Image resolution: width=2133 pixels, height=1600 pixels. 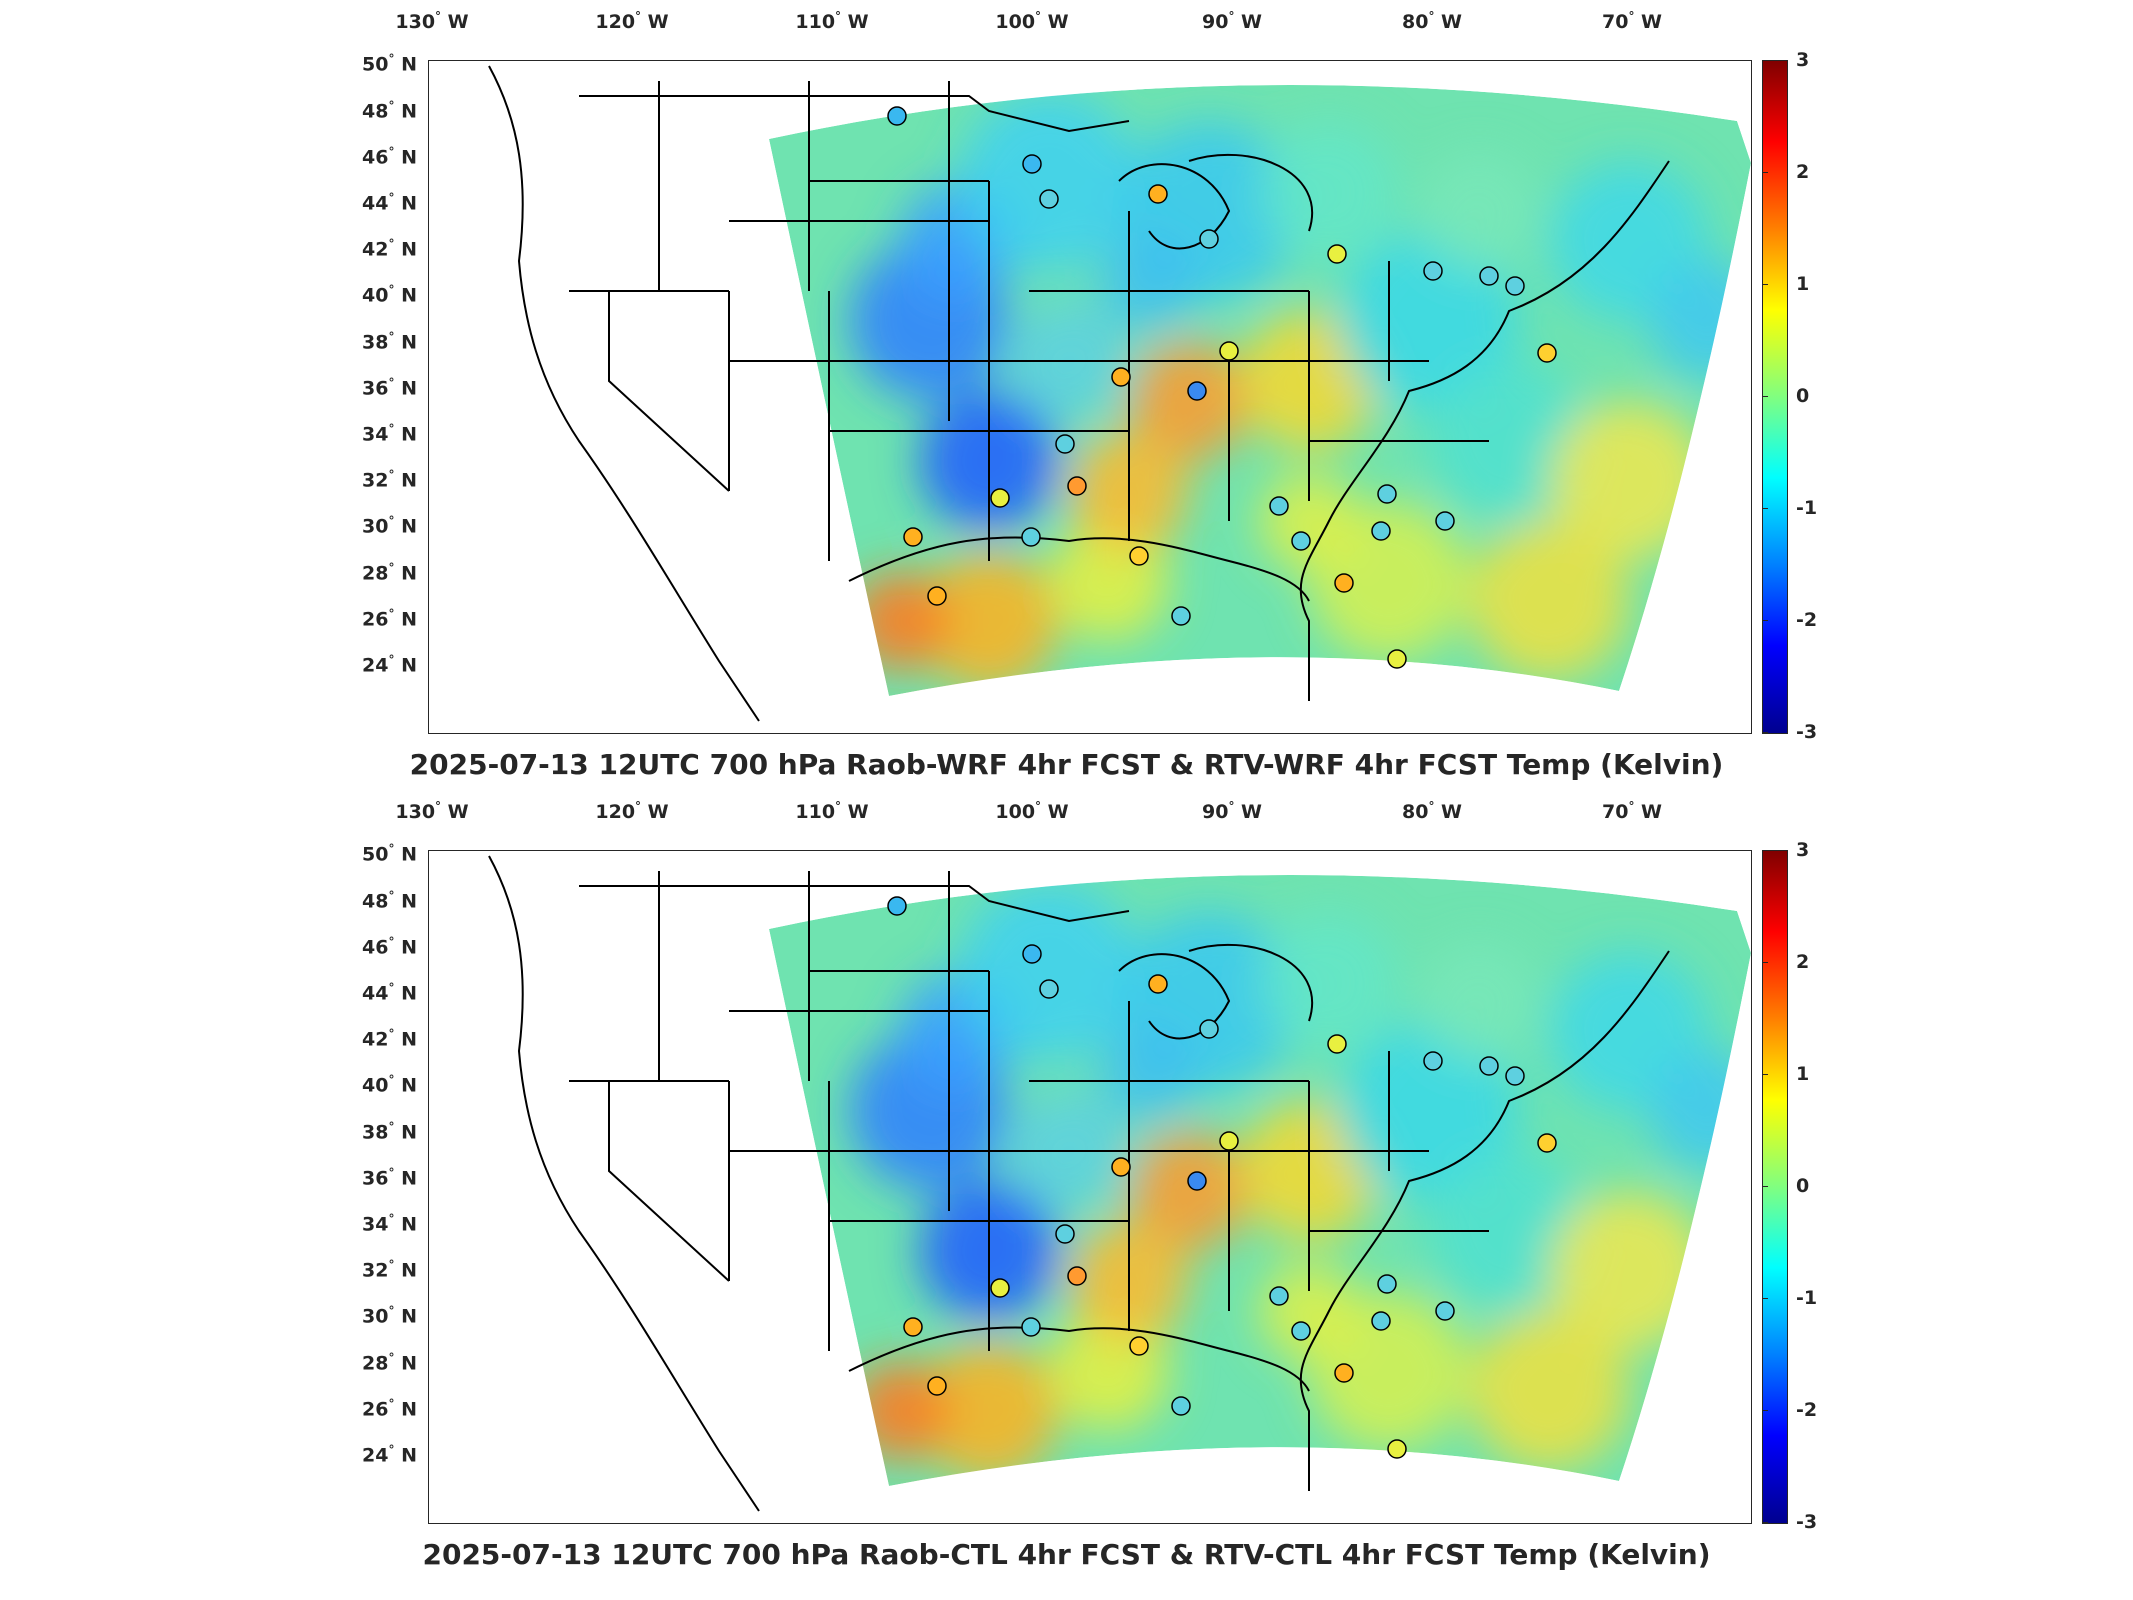 I want to click on colorbar-tick-label: 0, so click(x=1803, y=396).